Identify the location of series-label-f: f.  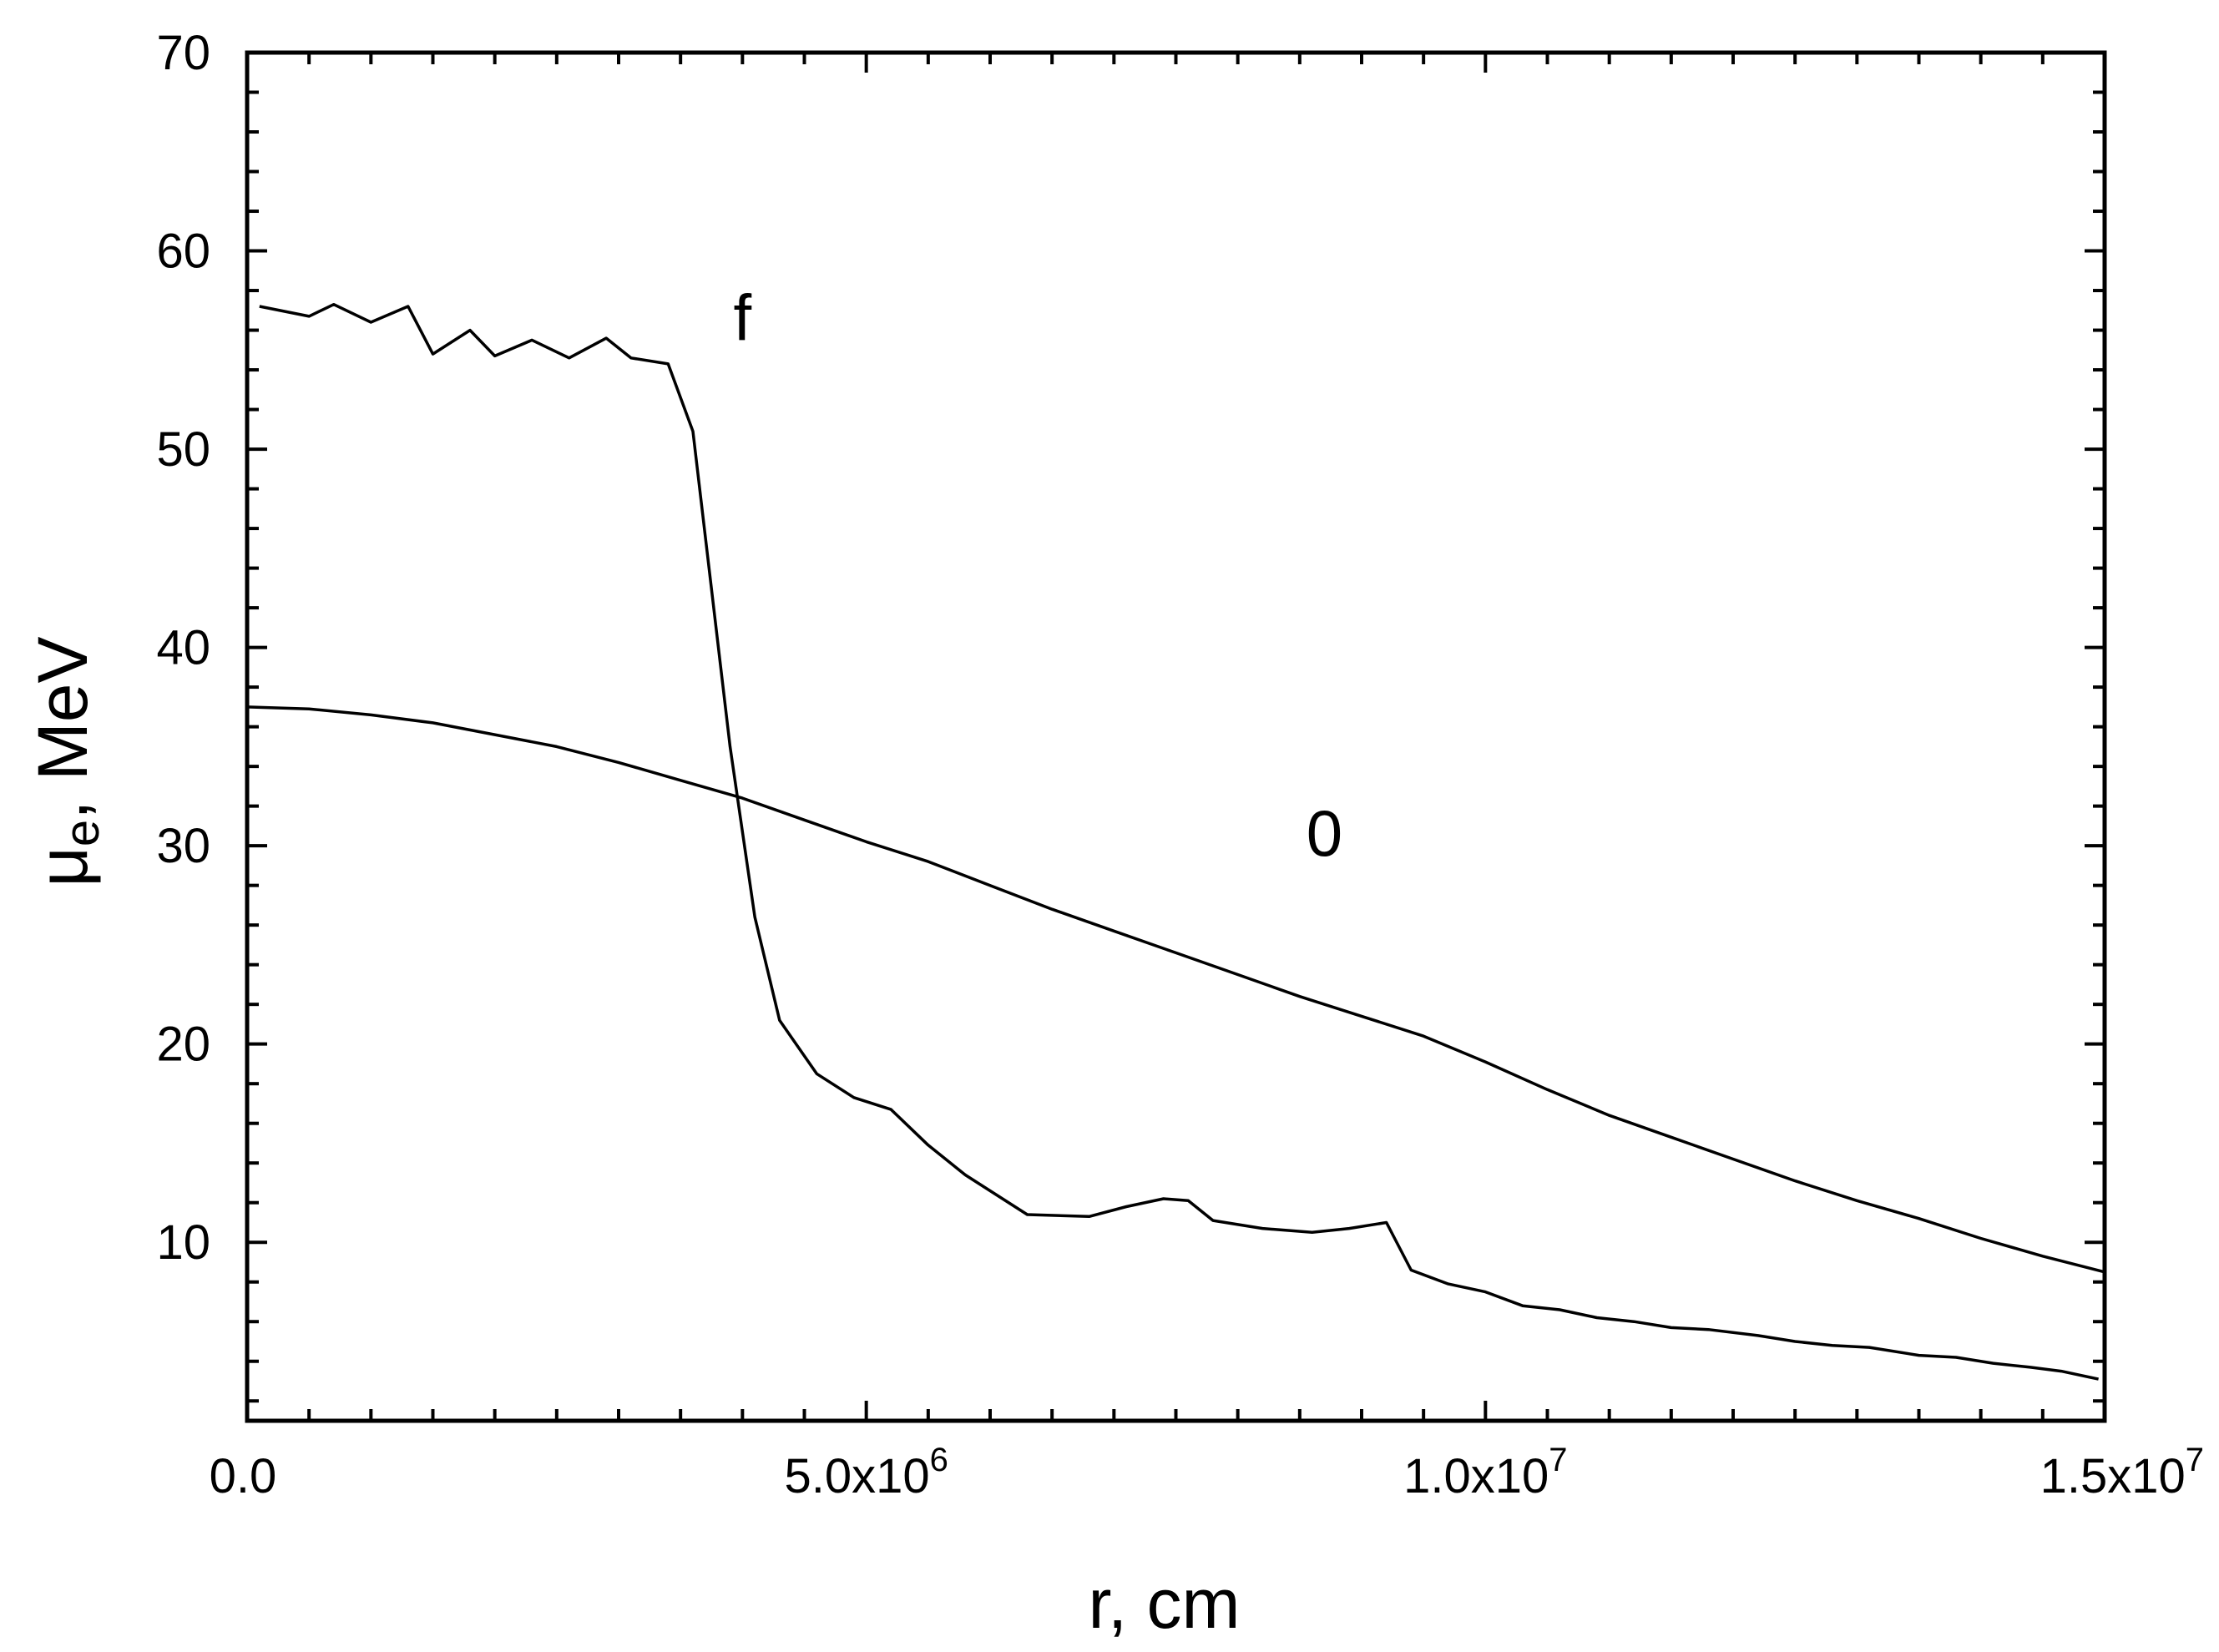
(742, 317).